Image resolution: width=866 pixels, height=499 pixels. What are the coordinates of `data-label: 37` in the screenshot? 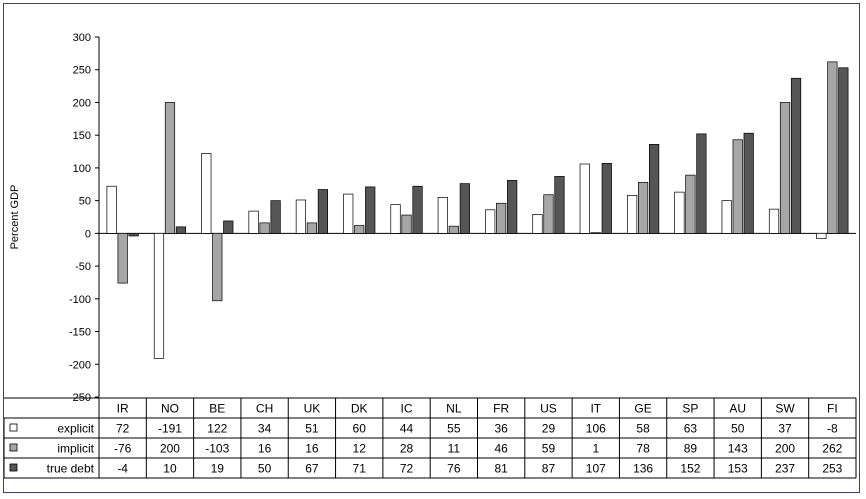 It's located at (785, 429).